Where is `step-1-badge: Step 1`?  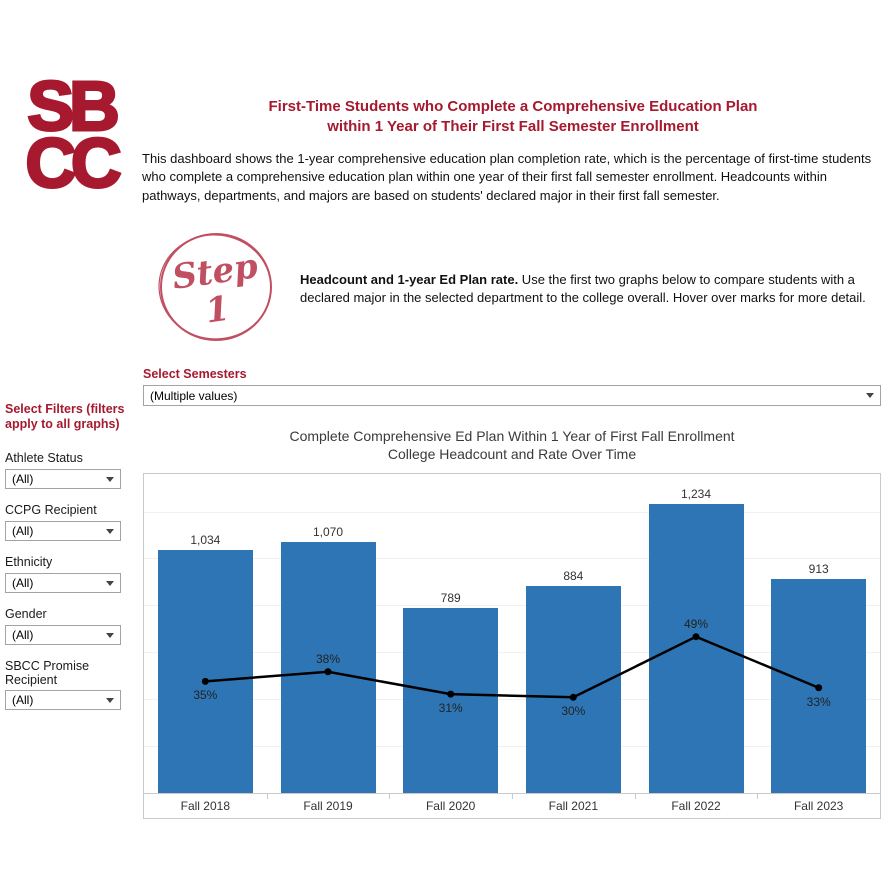
step-1-badge: Step 1 is located at coordinates (216, 287).